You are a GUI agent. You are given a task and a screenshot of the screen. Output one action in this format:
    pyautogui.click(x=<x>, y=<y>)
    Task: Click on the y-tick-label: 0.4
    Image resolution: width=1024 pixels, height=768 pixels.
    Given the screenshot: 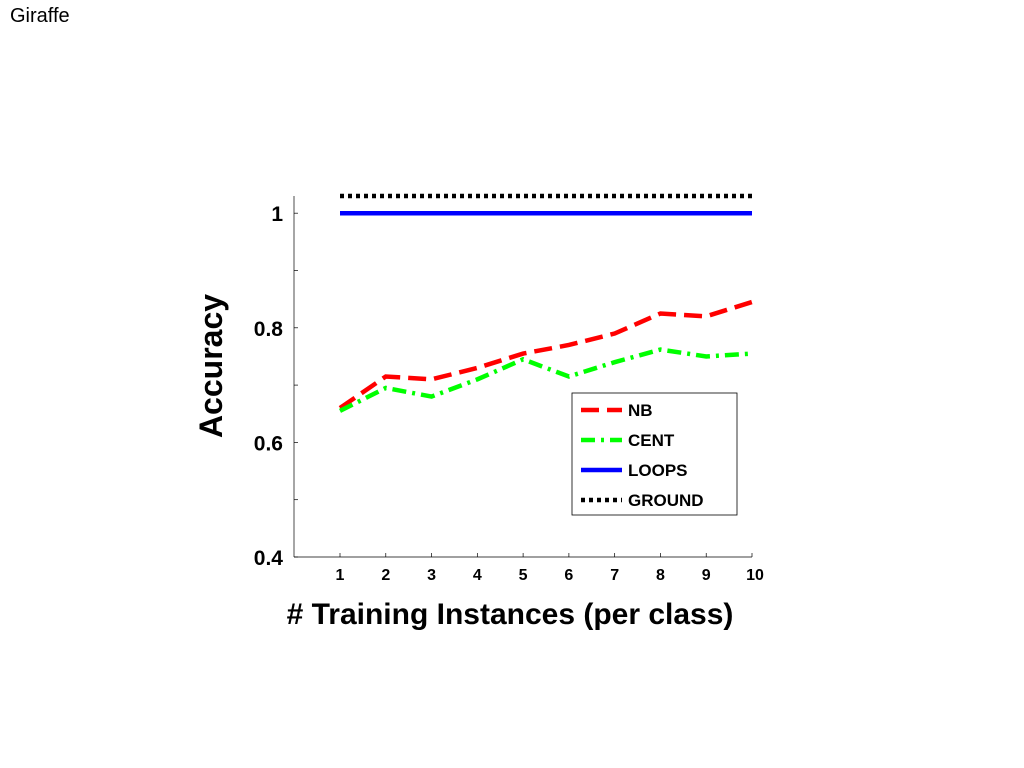 What is the action you would take?
    pyautogui.click(x=269, y=558)
    